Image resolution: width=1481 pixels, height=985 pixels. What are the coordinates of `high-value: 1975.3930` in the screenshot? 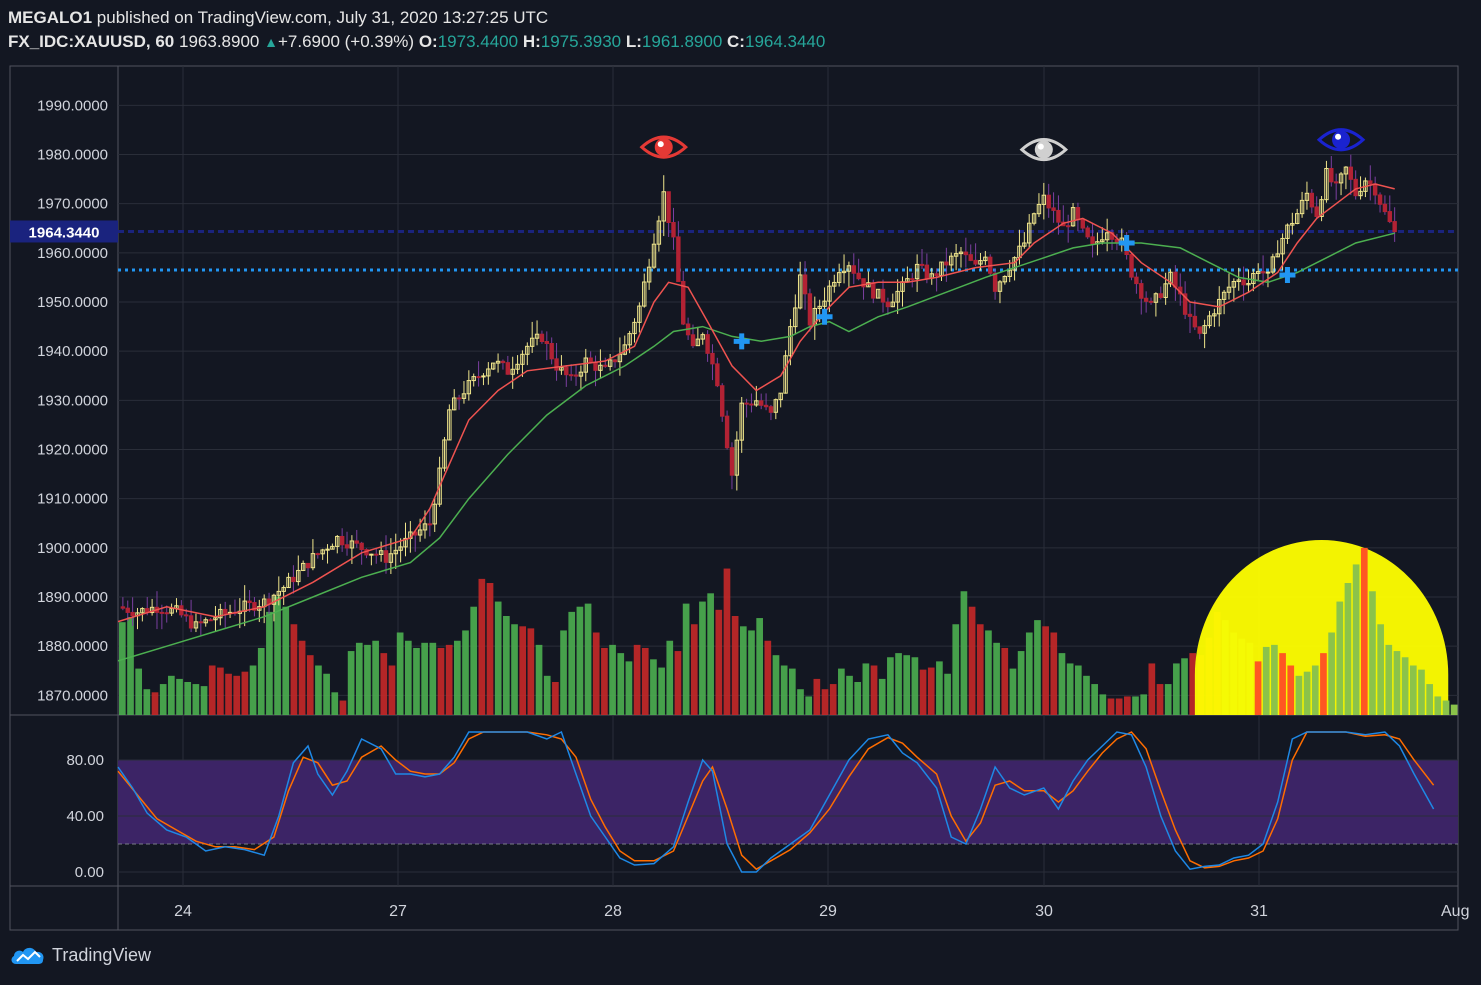 It's located at (581, 41).